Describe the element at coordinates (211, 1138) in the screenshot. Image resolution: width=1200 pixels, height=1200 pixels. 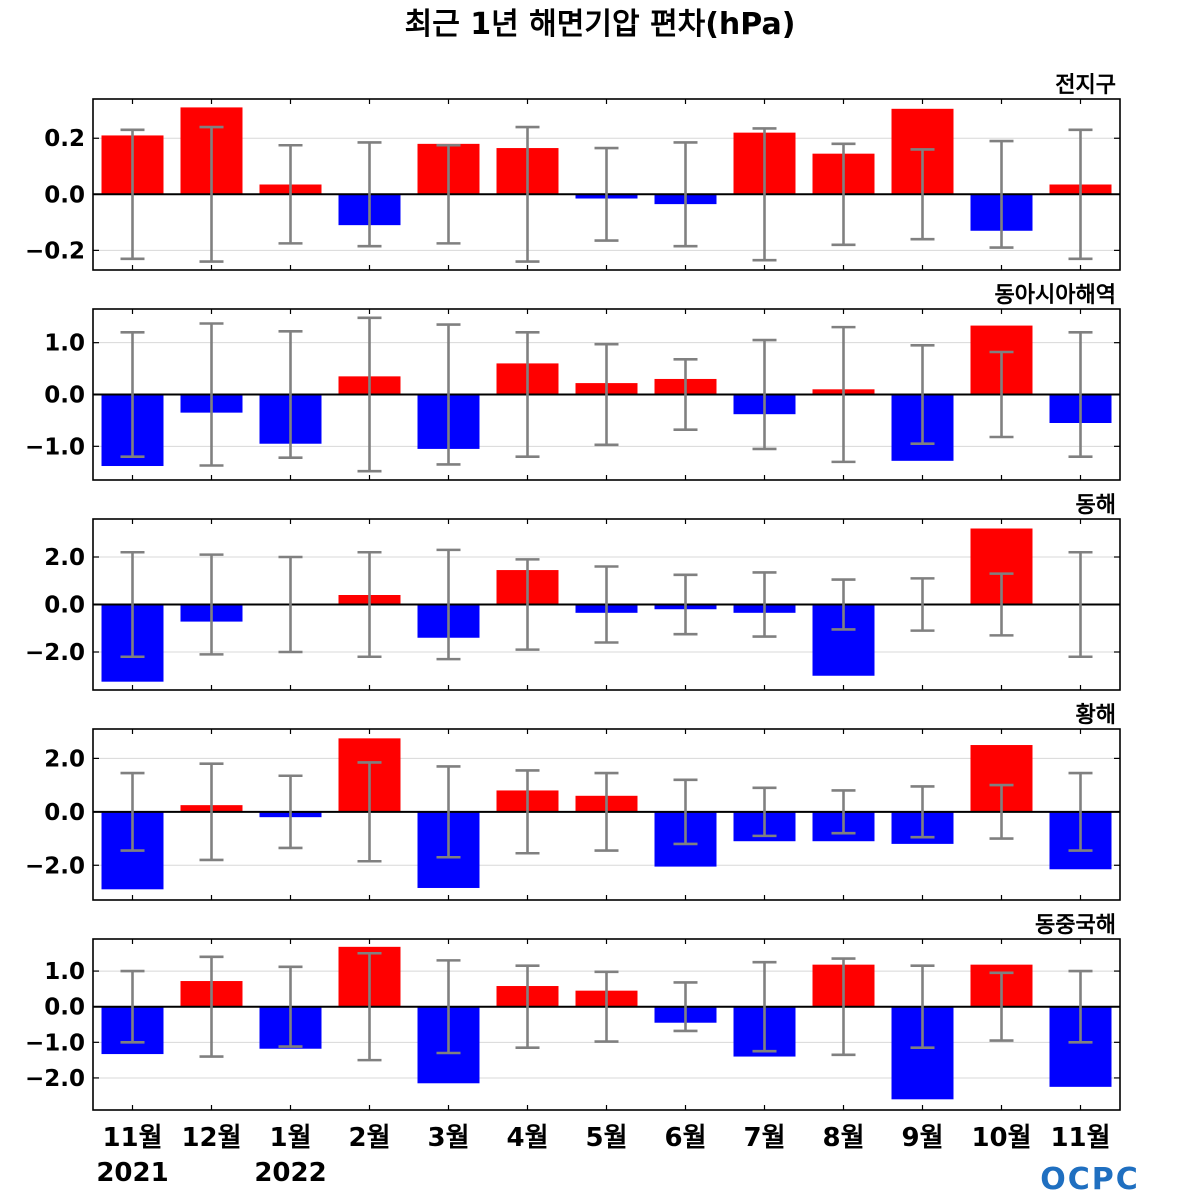
I see `x-tick-label: 12월` at that location.